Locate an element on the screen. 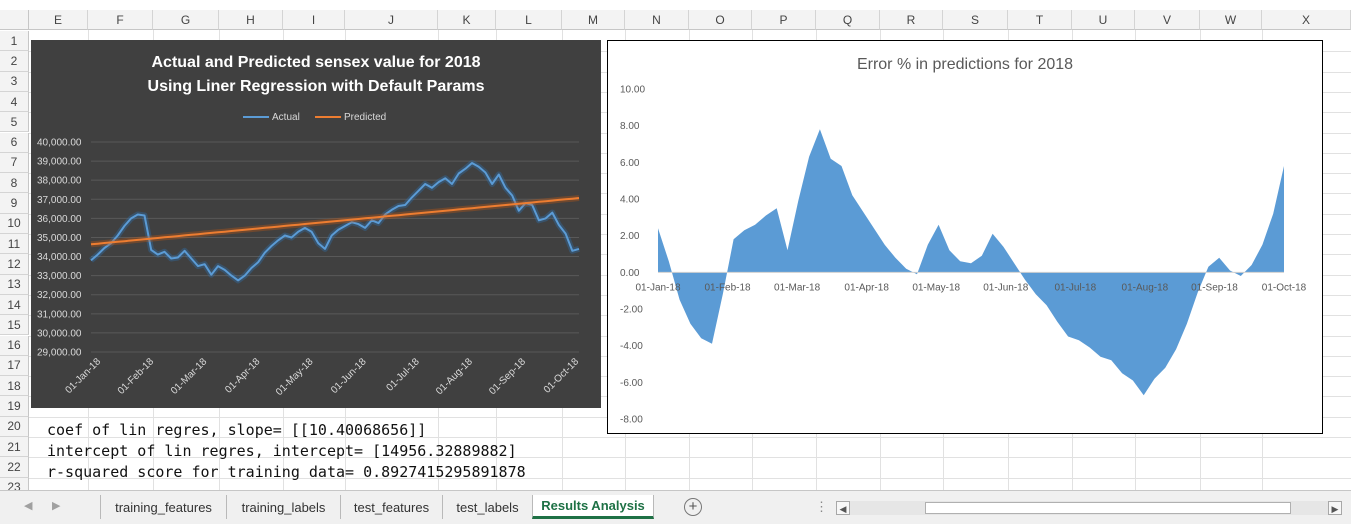  chart2-x-tick-label: 01-Apr-18 is located at coordinates (866, 287).